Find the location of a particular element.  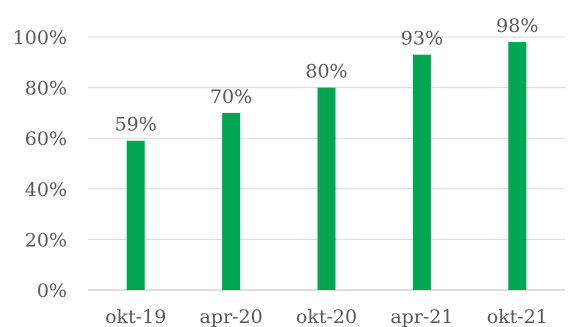

x-tick-label: apr-21 is located at coordinates (421, 316).